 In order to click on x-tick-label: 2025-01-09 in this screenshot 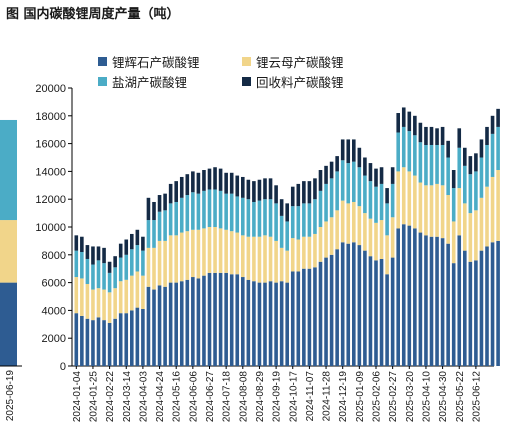, I will do `click(360, 397)`.